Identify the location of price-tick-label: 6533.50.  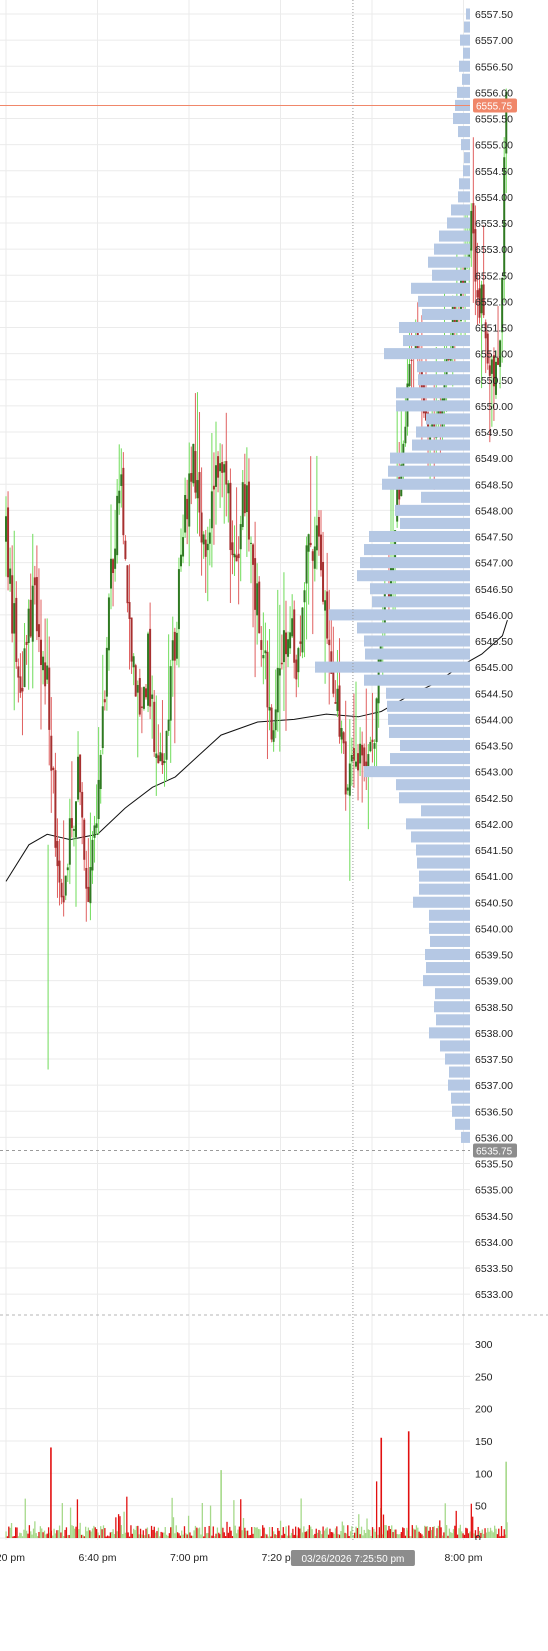
(494, 1269).